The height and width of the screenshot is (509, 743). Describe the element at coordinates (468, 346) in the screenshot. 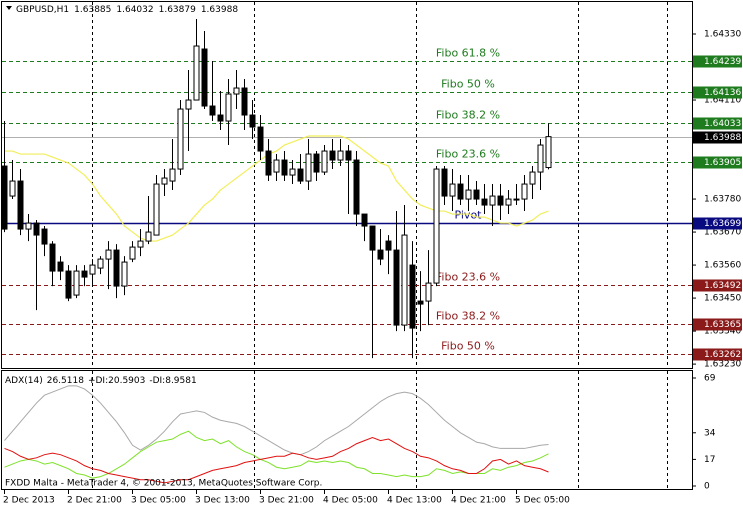

I see `level-label: Fibo 50 %` at that location.